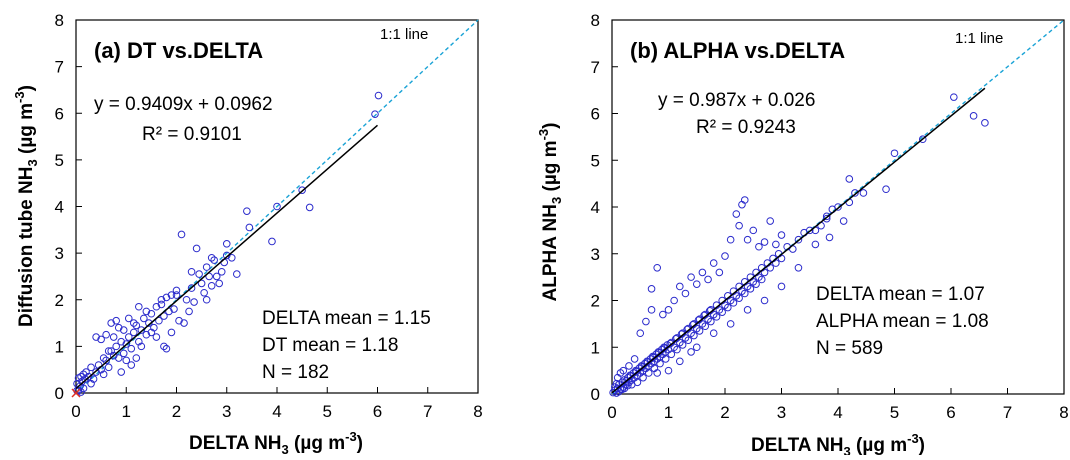 The width and height of the screenshot is (1070, 460). Describe the element at coordinates (26, 88) in the screenshot. I see `panel-a-ylabel-end: )` at that location.